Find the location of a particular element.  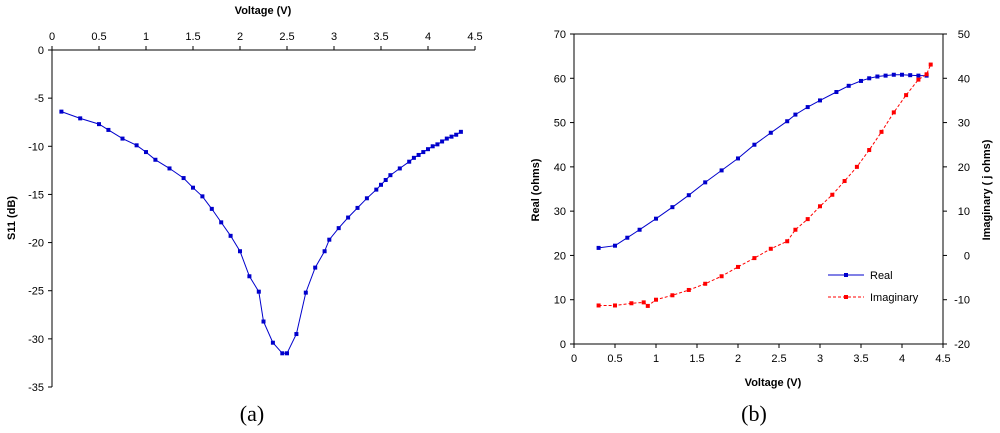

chart-a-x-ticks: 0 0.5 1 1.5 2 2.5 3 3.5 4 4.5 is located at coordinates (266, 40).